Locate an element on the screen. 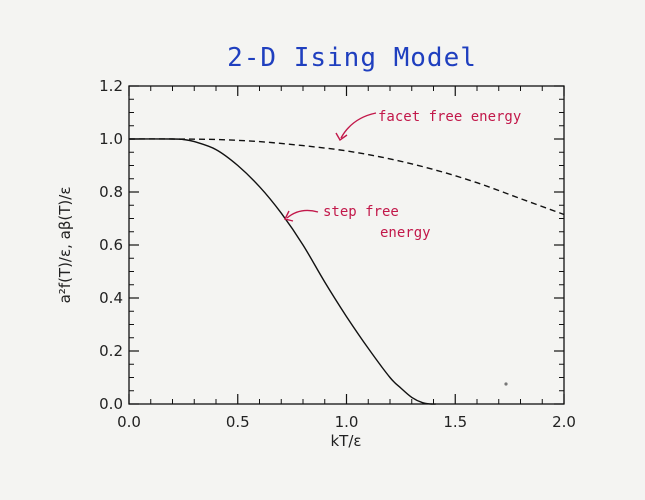  x-tick-label: 0.5 is located at coordinates (238, 422).